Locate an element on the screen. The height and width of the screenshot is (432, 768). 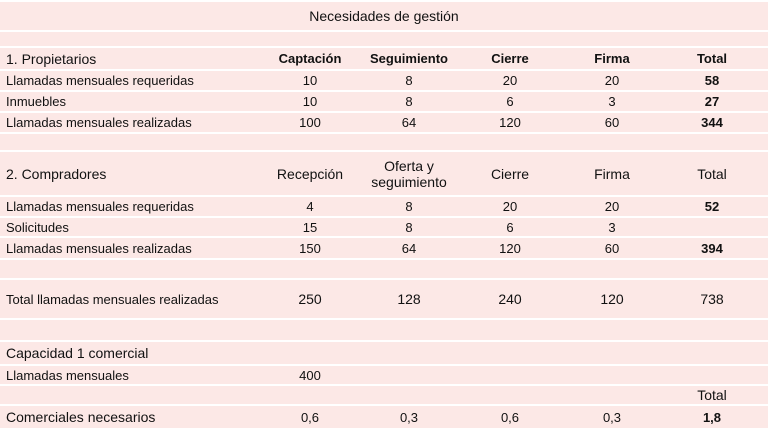
capacity-row-label: Llamadas mensuales is located at coordinates (67, 375).